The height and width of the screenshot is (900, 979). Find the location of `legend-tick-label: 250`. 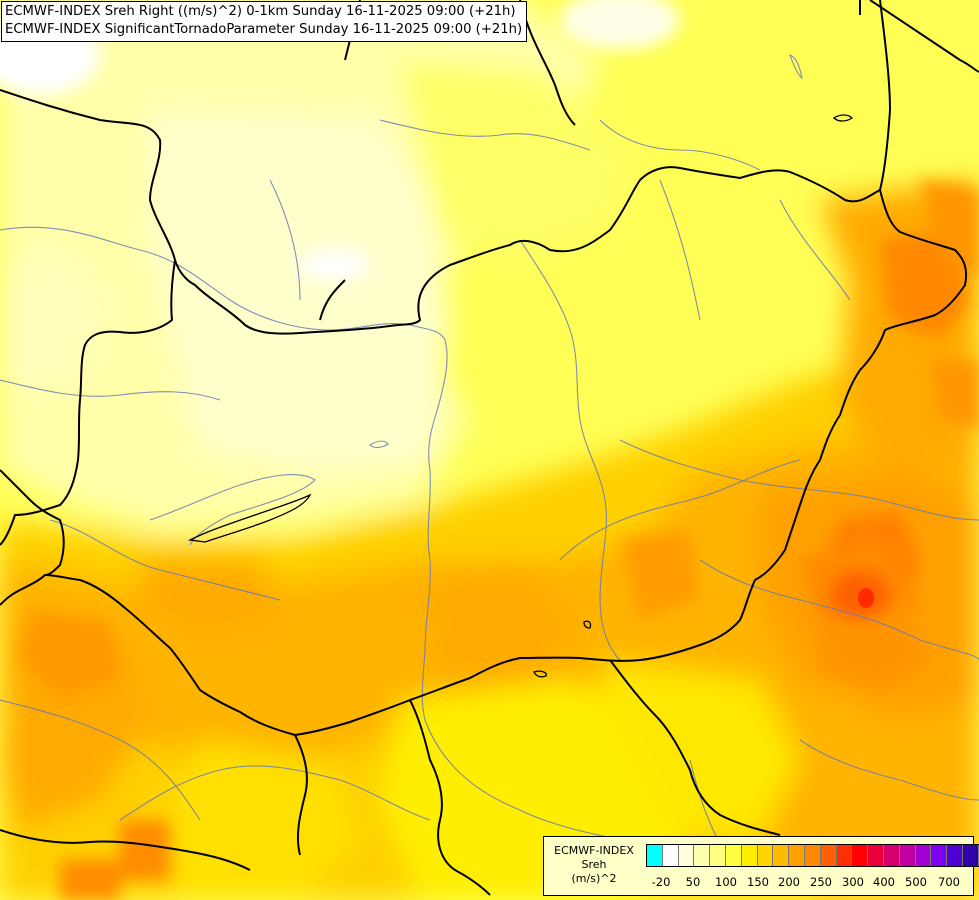

legend-tick-label: 250 is located at coordinates (821, 882).